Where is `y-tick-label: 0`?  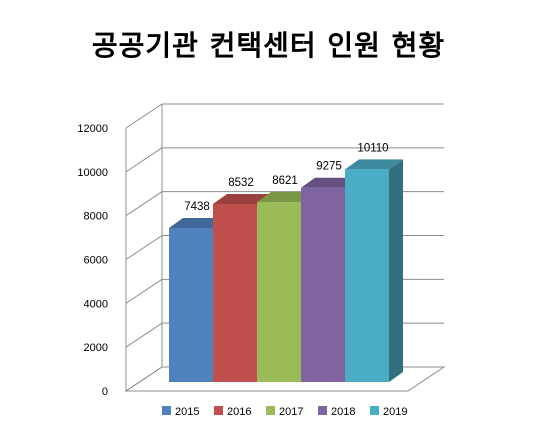
y-tick-label: 0 is located at coordinates (105, 392).